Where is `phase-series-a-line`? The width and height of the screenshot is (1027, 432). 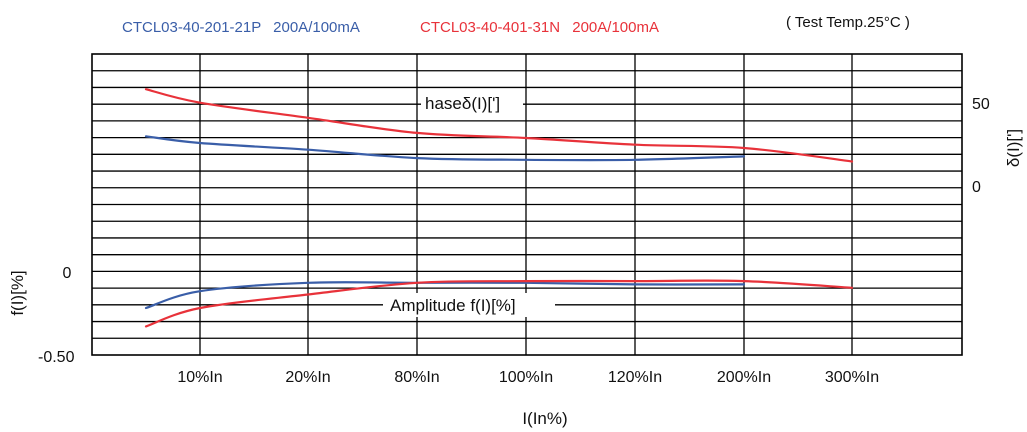
phase-series-a-line is located at coordinates (445, 148).